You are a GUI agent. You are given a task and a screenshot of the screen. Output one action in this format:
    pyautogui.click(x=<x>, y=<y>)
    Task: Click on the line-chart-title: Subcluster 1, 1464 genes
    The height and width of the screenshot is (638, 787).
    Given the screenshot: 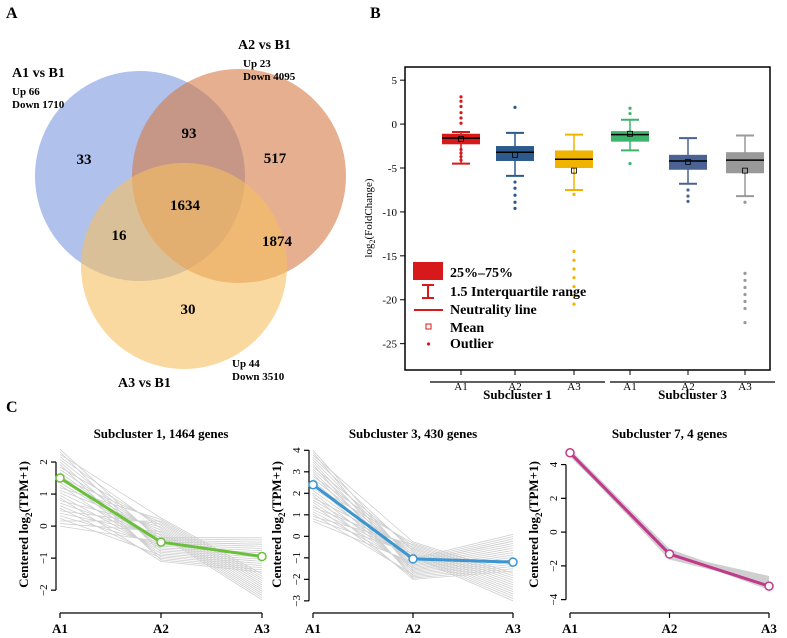 What is the action you would take?
    pyautogui.click(x=161, y=433)
    